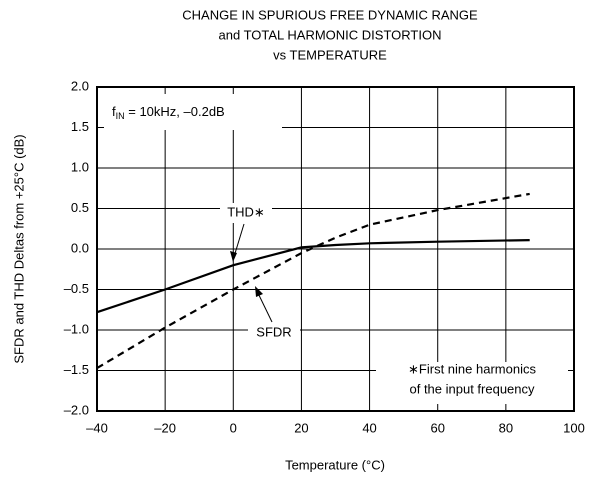  What do you see at coordinates (76, 328) in the screenshot?
I see `y-tick-label: –1.0` at bounding box center [76, 328].